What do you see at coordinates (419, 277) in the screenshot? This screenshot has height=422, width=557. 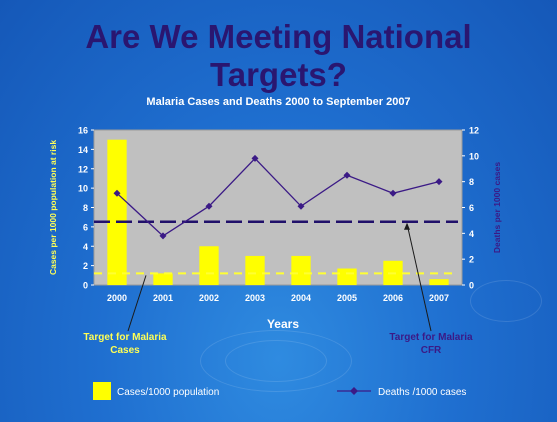 I see `target-cfr-pointer` at bounding box center [419, 277].